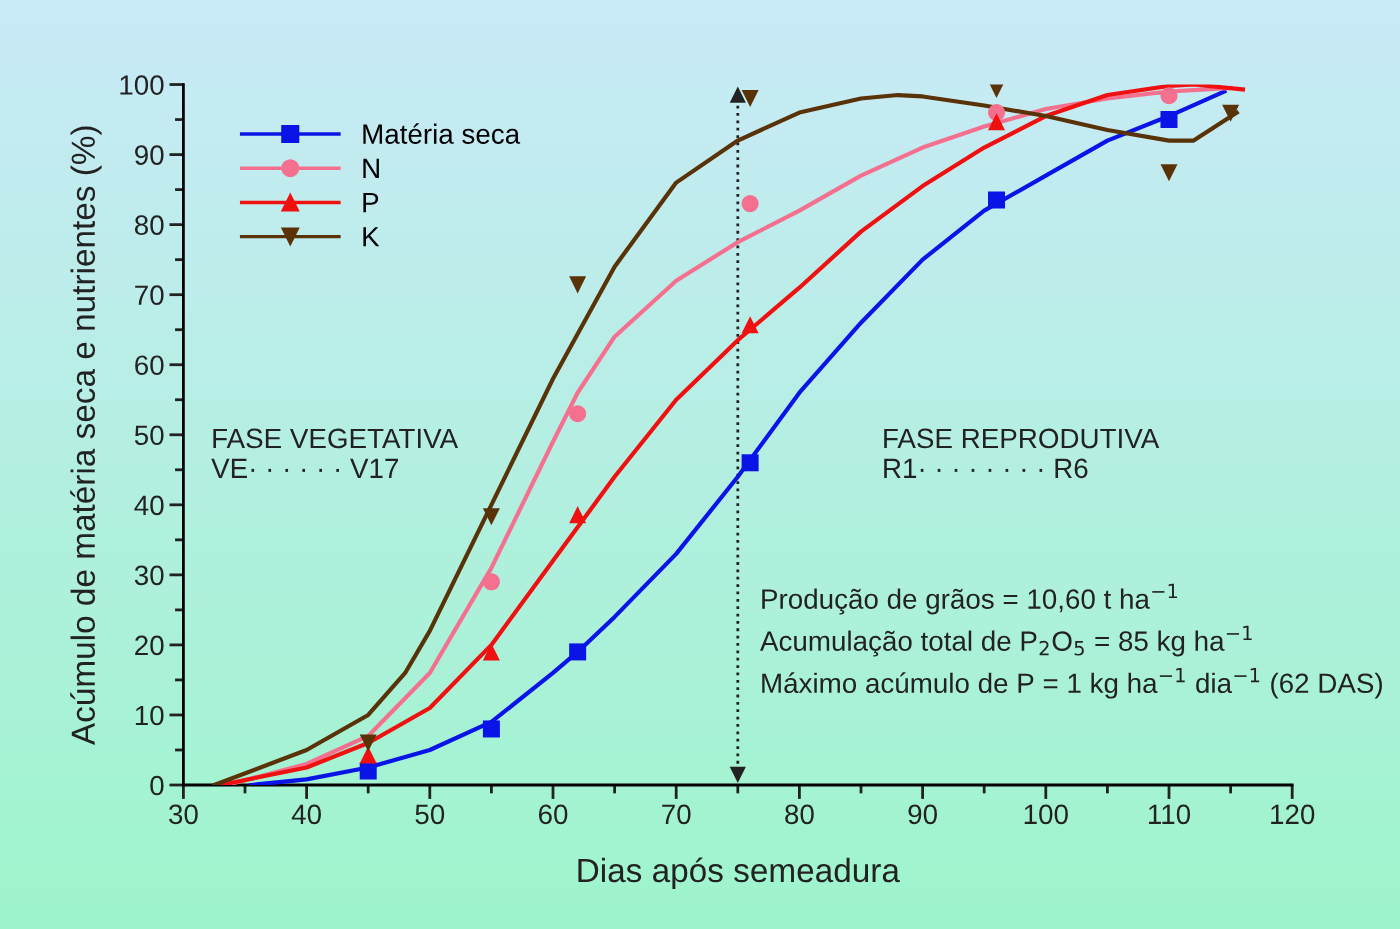 Image resolution: width=1400 pixels, height=929 pixels. I want to click on y-tick-label: 70, so click(149, 295).